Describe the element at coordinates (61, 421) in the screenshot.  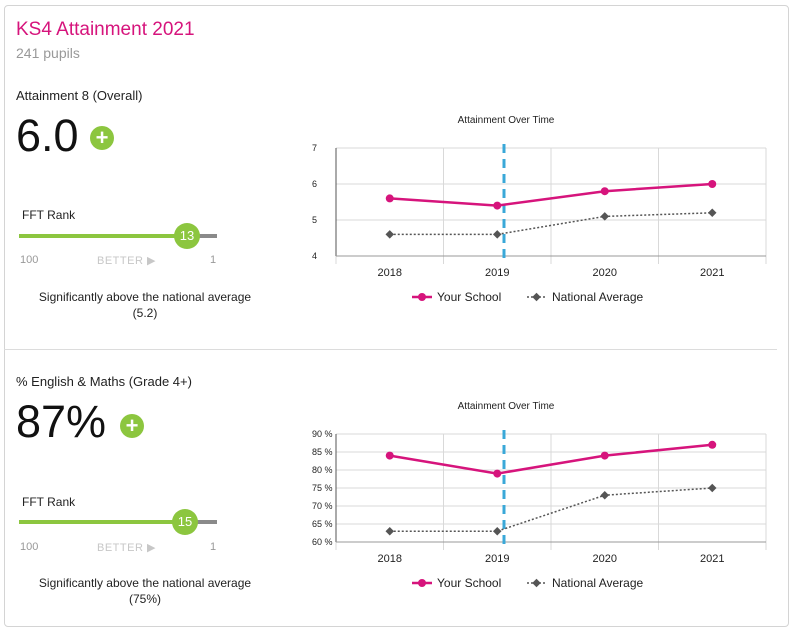
I see `metric-value-english-maths: 87%` at that location.